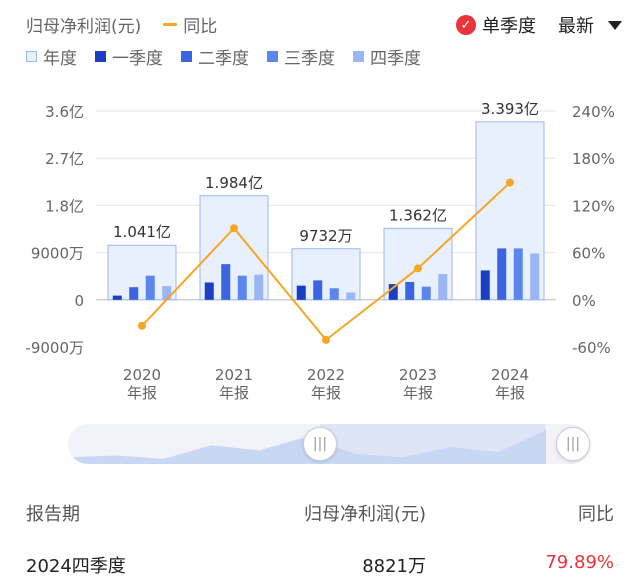 This screenshot has height=587, width=640. Describe the element at coordinates (223, 59) in the screenshot. I see `legend-label: 二季度` at that location.